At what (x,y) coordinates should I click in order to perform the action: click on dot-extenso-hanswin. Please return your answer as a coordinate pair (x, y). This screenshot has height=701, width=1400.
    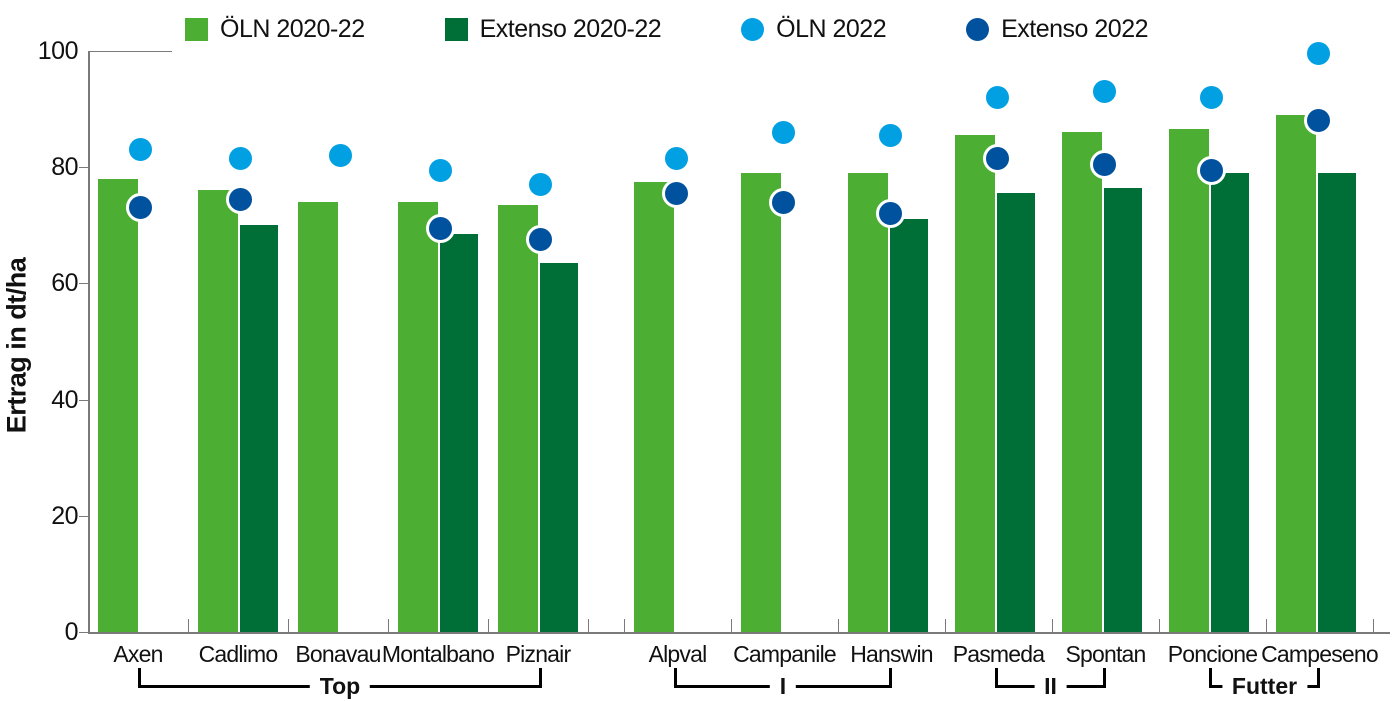
    Looking at the image, I should click on (890, 214).